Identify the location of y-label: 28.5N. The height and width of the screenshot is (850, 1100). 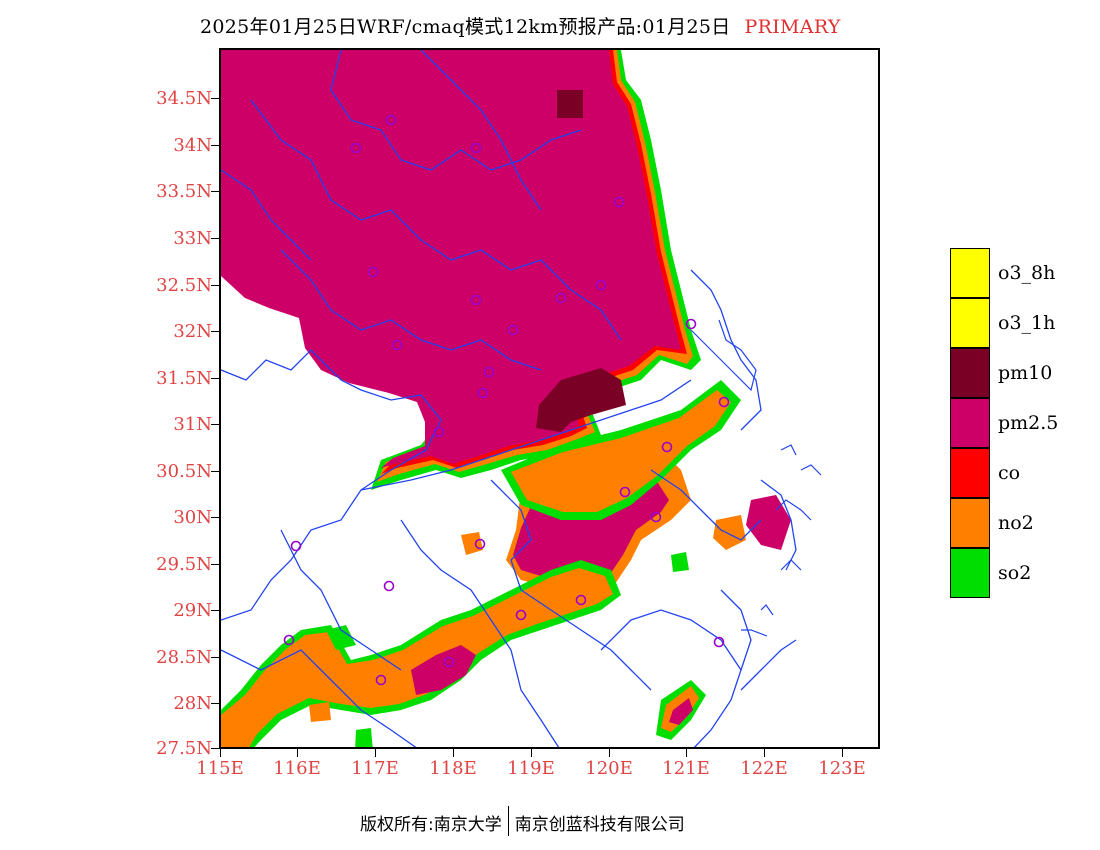
(184, 657).